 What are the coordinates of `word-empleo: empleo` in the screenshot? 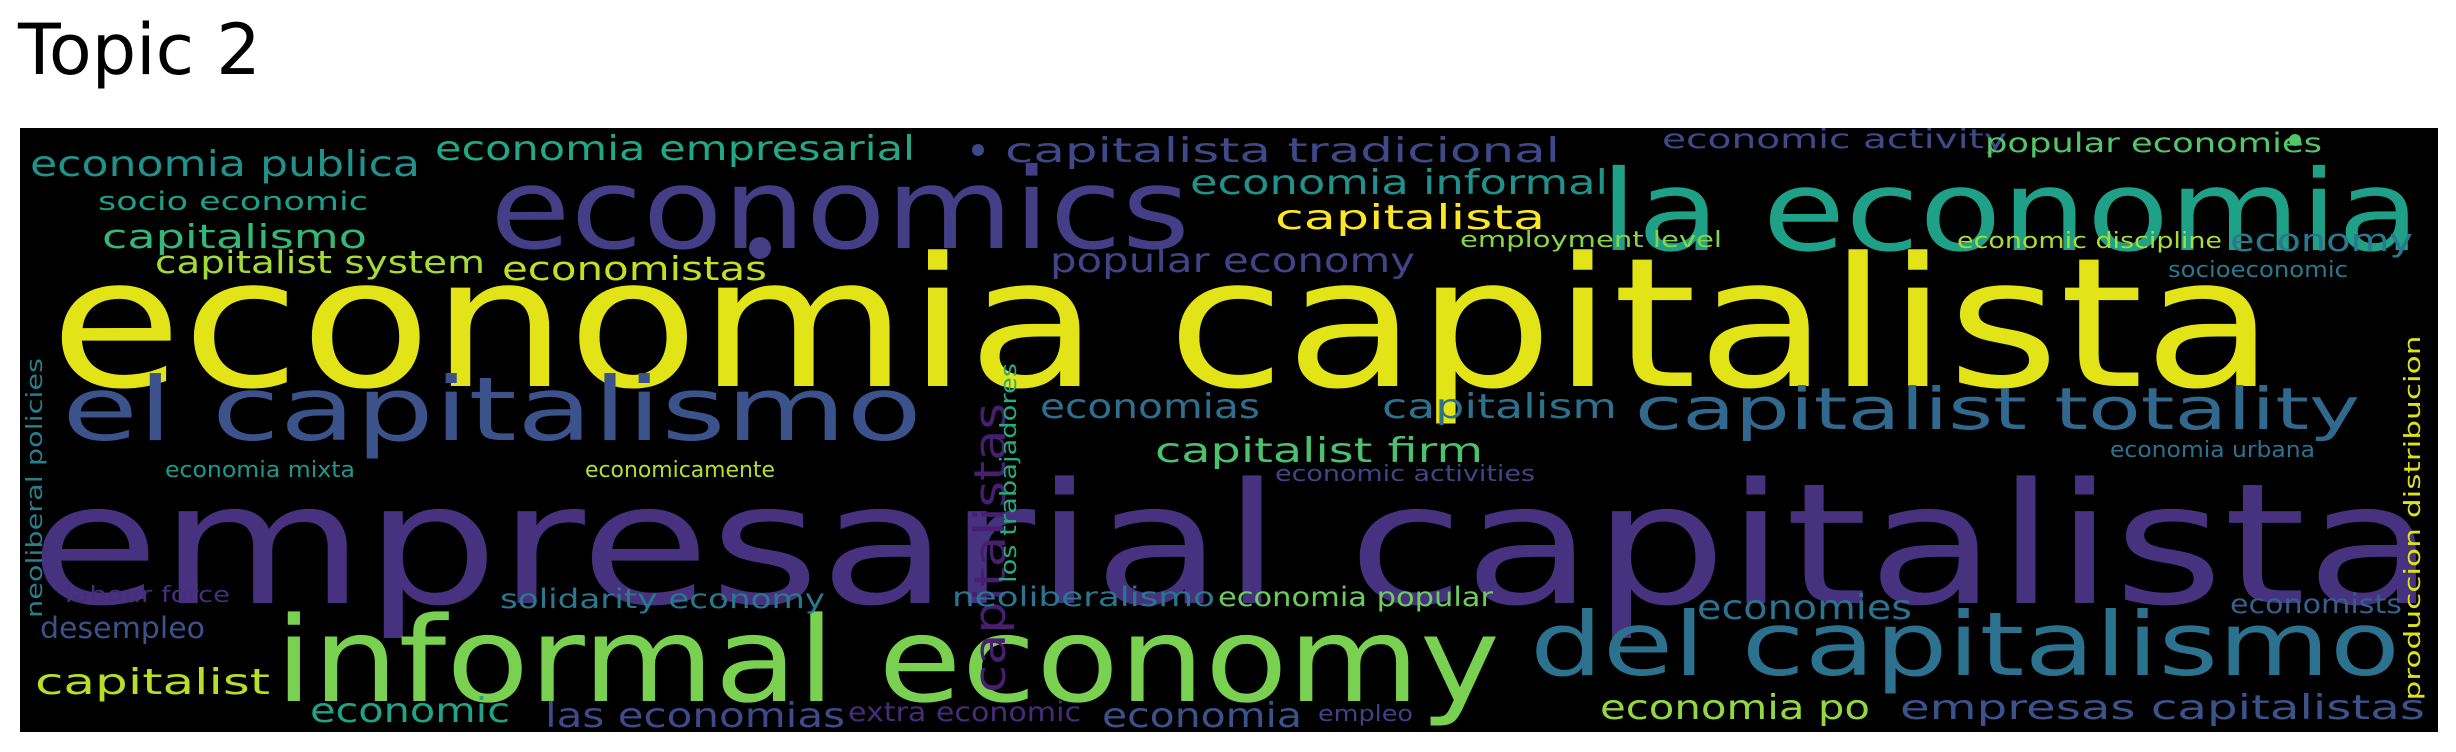 It's located at (1365, 714).